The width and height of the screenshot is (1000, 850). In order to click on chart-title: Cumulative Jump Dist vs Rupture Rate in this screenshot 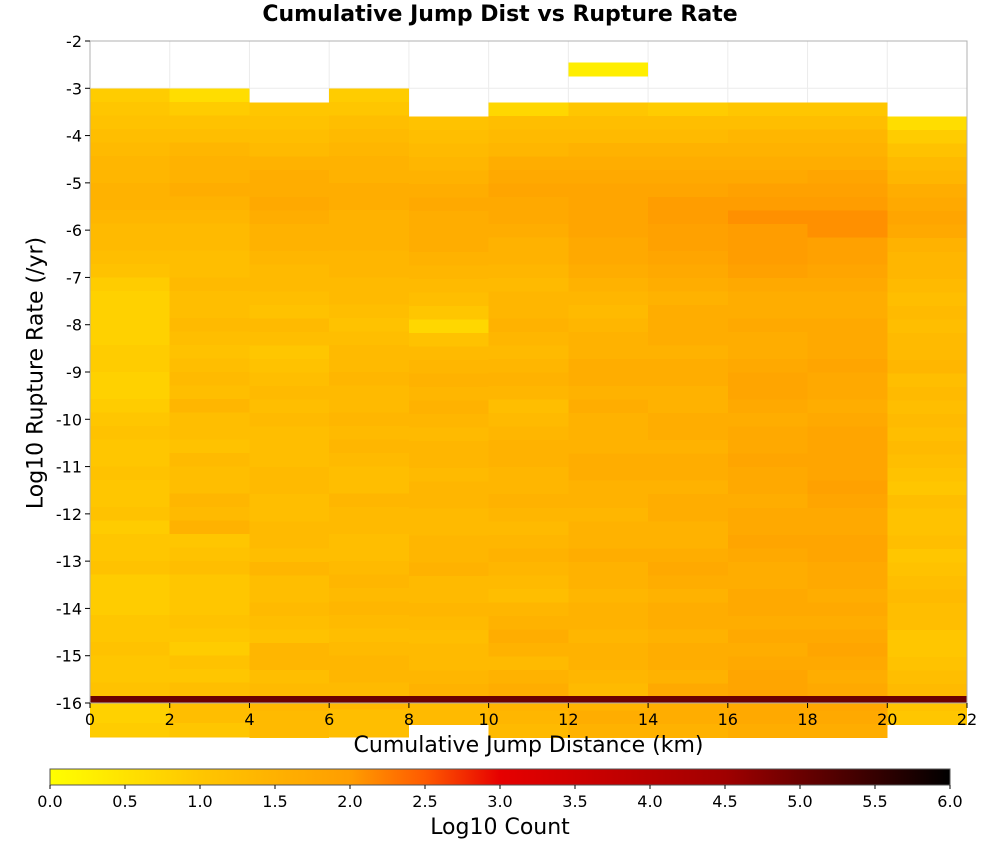, I will do `click(500, 14)`.